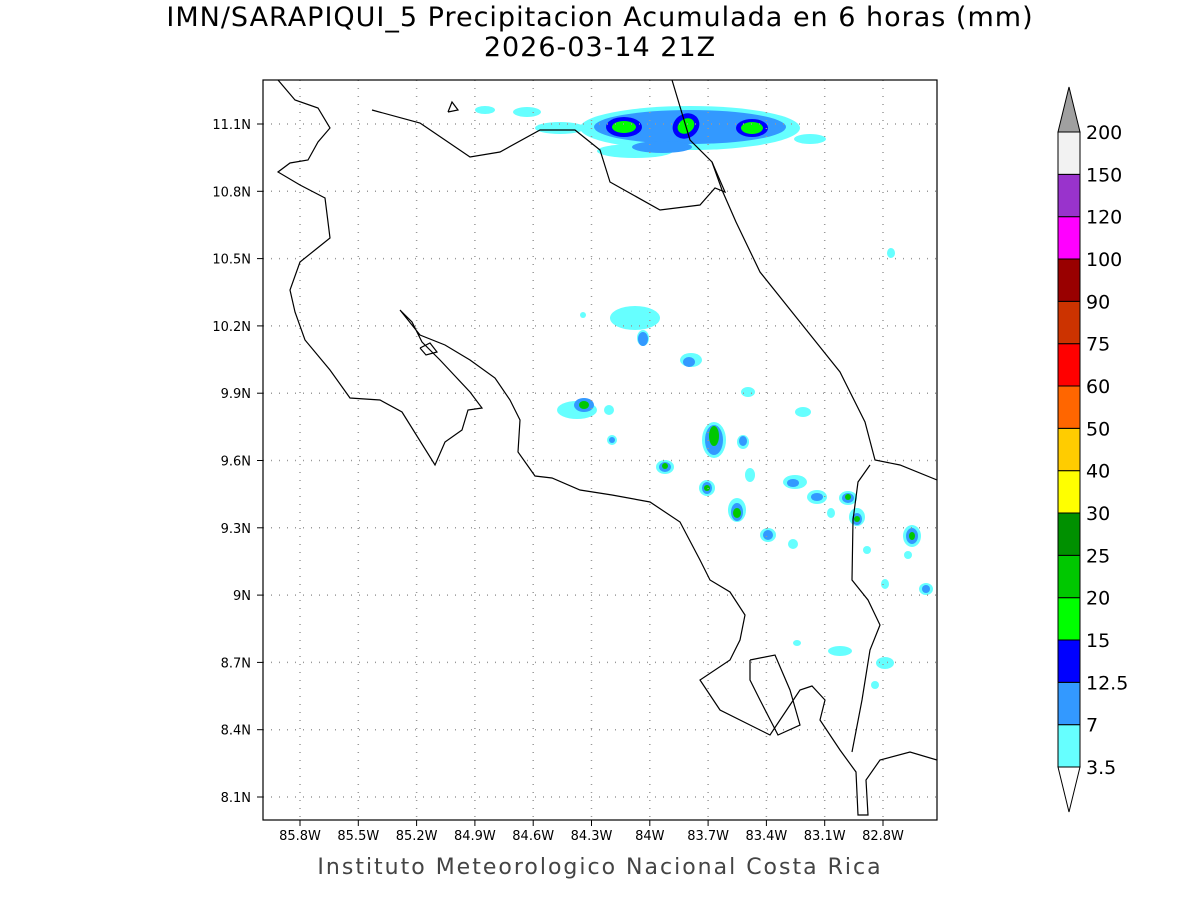  I want to click on lat-tick-label: 8.1N, so click(236, 798).